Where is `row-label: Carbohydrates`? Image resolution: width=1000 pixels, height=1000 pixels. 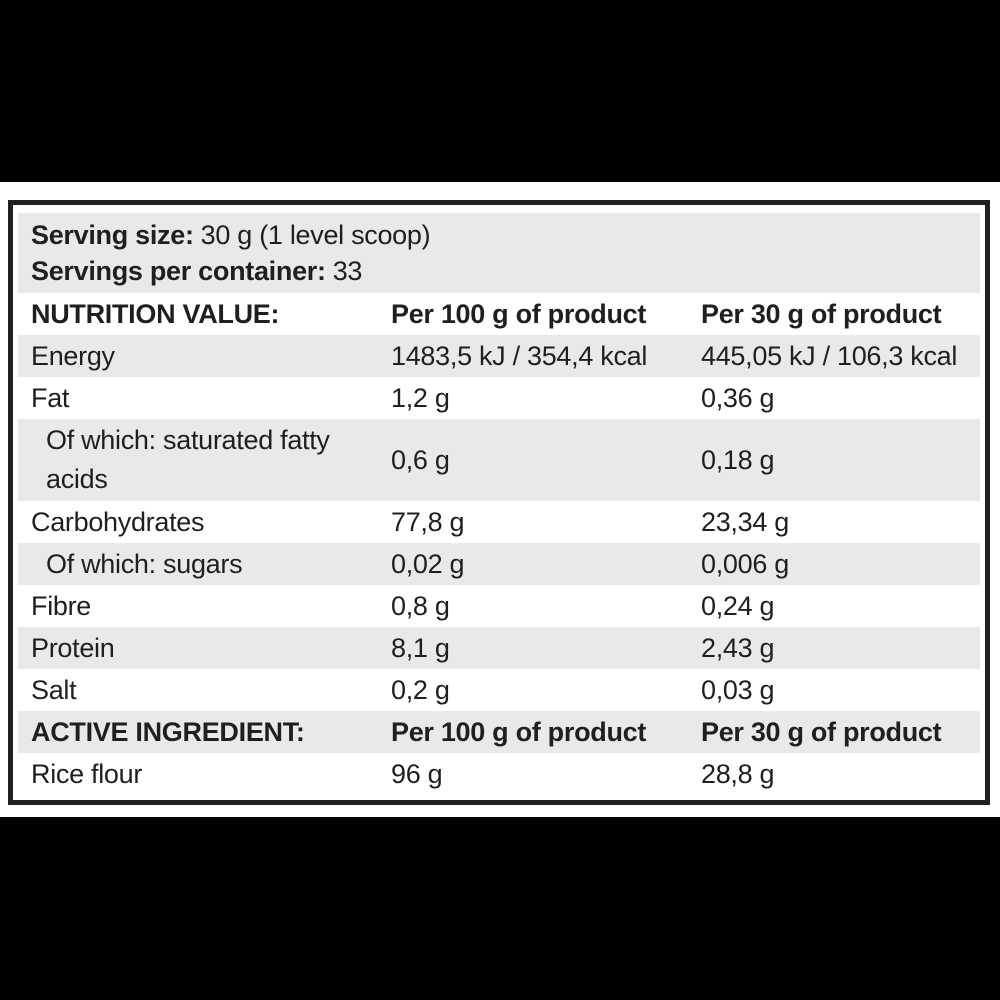 row-label: Carbohydrates is located at coordinates (118, 522).